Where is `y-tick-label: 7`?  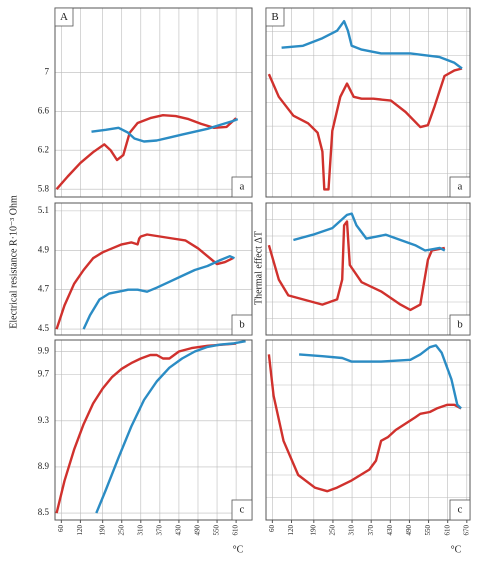 y-tick-label: 7 is located at coordinates (47, 71).